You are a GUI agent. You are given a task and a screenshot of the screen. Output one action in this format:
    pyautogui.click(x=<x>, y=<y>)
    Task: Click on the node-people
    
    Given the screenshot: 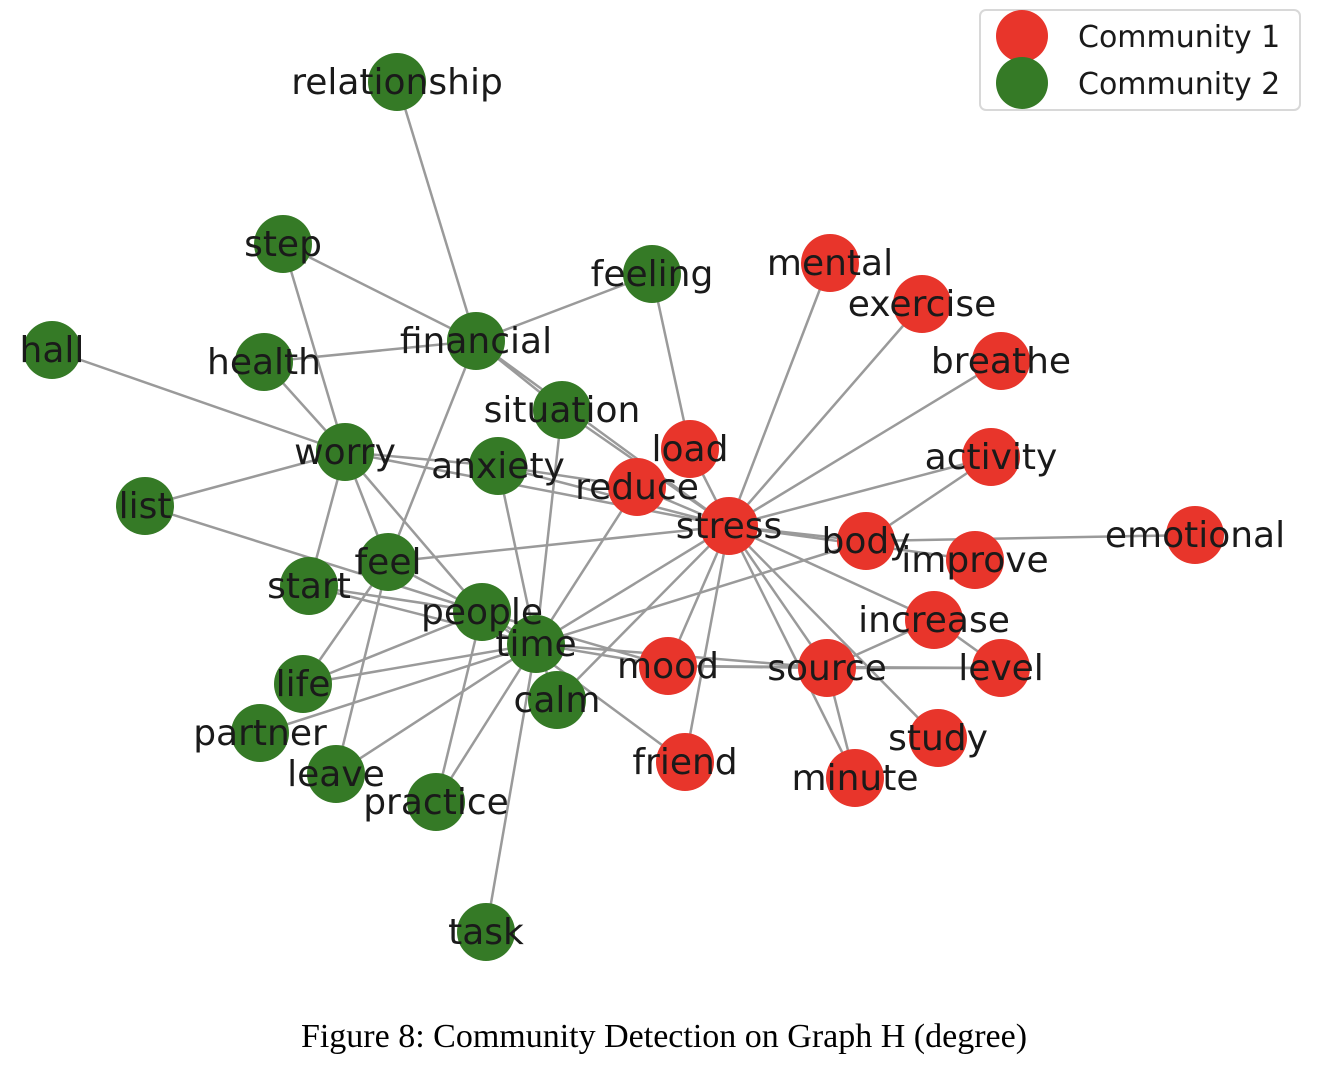 What is the action you would take?
    pyautogui.click(x=482, y=612)
    